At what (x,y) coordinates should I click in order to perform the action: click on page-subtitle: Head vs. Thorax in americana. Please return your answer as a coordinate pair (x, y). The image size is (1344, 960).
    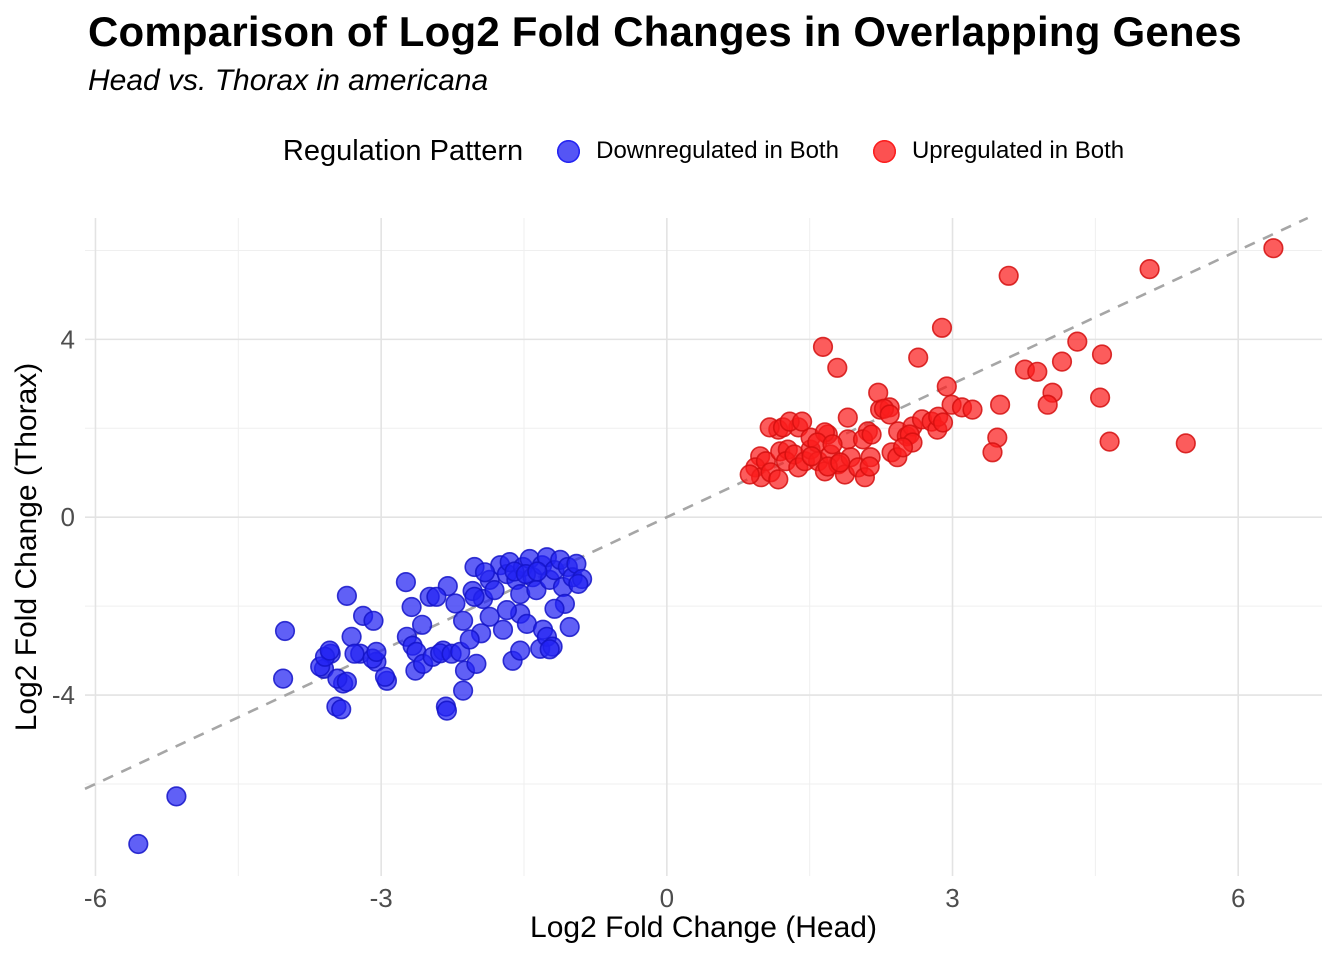
    Looking at the image, I should click on (288, 80).